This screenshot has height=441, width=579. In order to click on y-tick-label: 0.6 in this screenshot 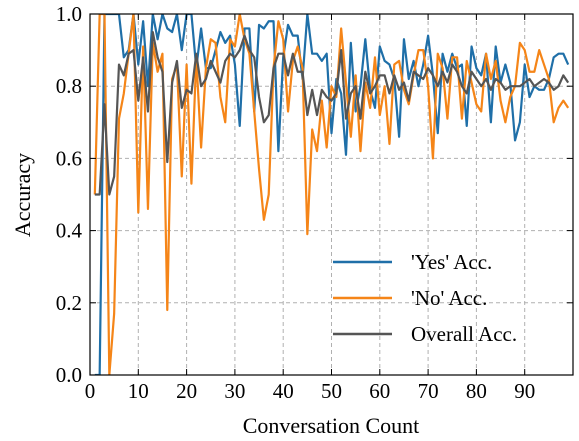, I will do `click(69, 158)`.